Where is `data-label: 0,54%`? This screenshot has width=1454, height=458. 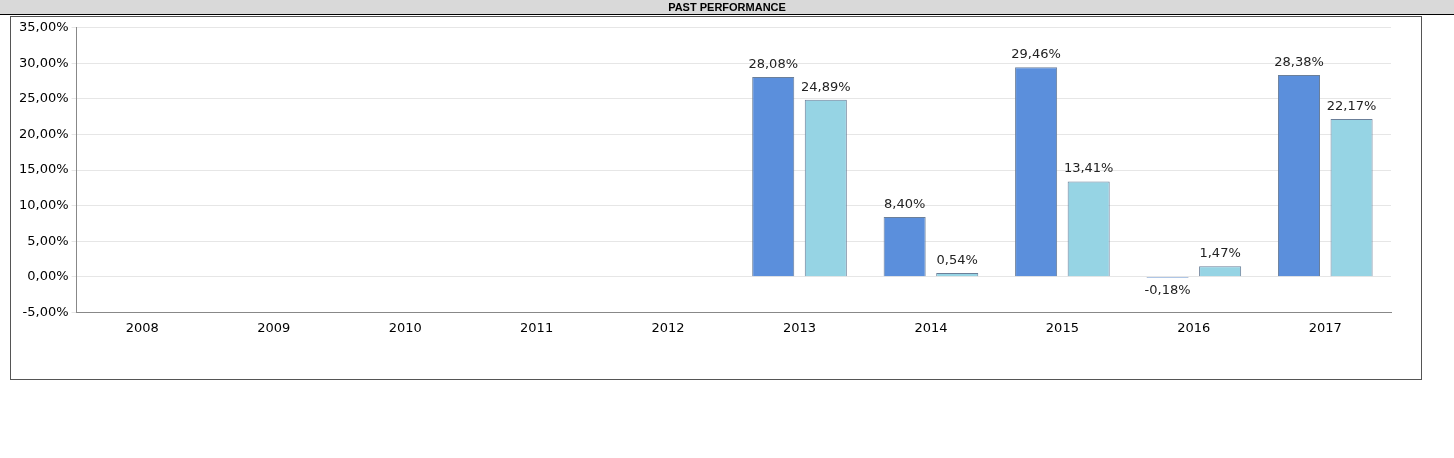 data-label: 0,54% is located at coordinates (957, 259).